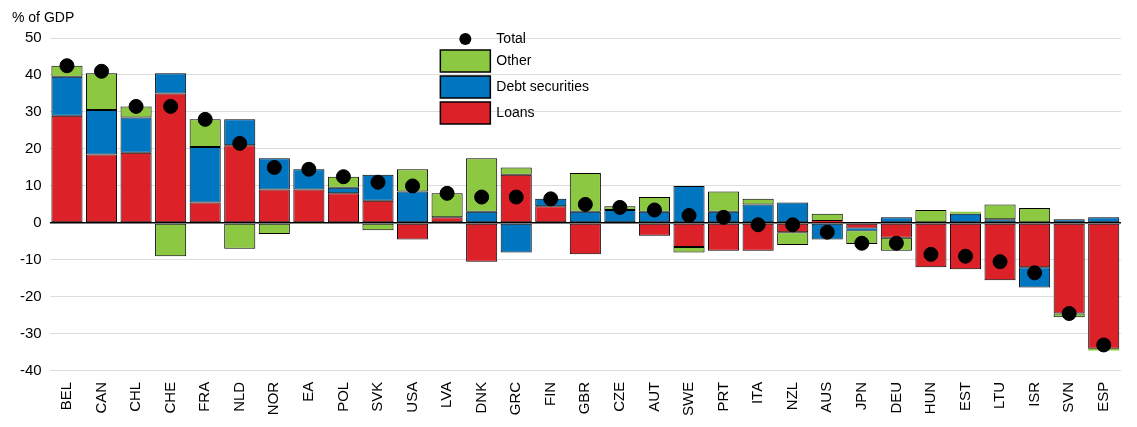 This screenshot has height=427, width=1137. What do you see at coordinates (33, 185) in the screenshot?
I see `y-tick-label: 10` at bounding box center [33, 185].